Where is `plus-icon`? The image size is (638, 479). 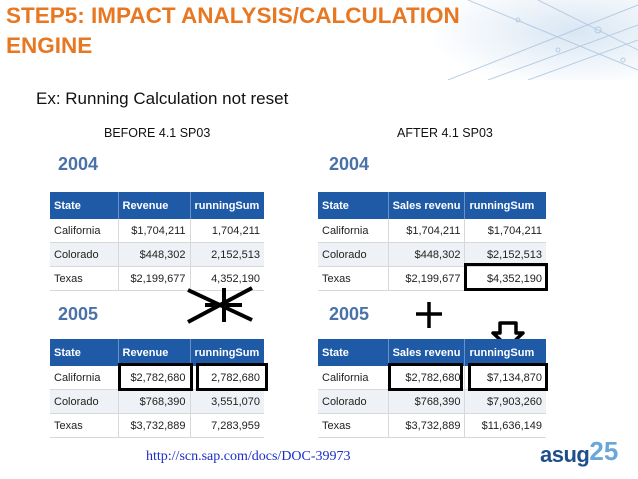
plus-icon is located at coordinates (429, 315).